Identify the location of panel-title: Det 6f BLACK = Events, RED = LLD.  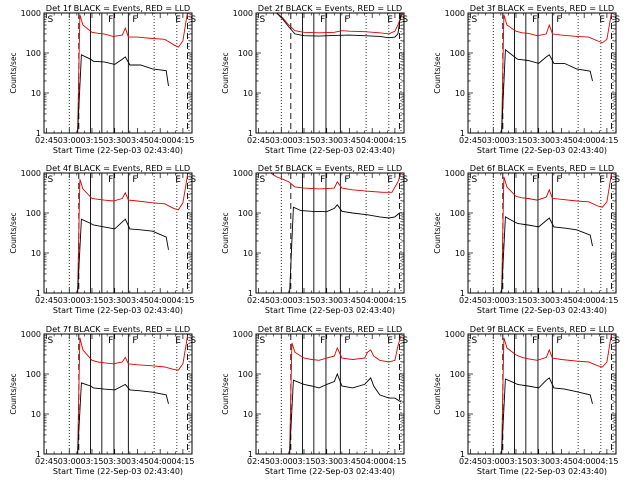
(542, 168).